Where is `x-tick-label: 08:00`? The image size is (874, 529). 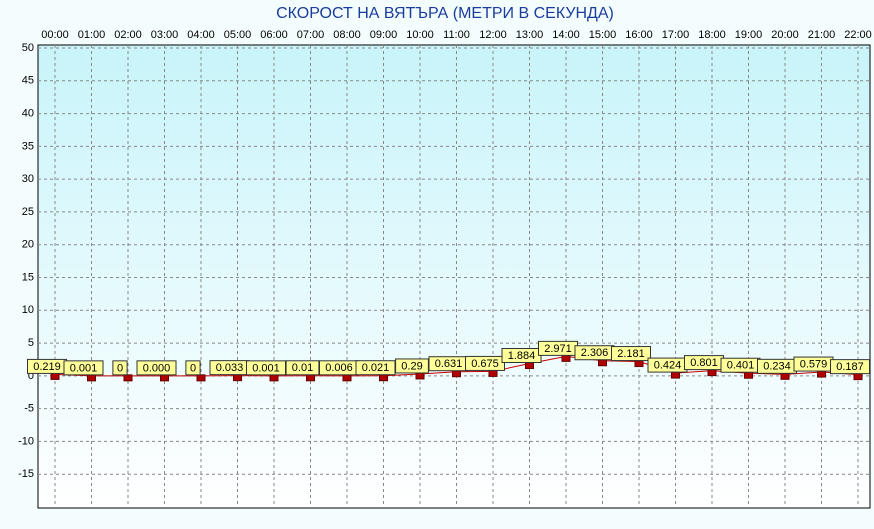
x-tick-label: 08:00 is located at coordinates (347, 35).